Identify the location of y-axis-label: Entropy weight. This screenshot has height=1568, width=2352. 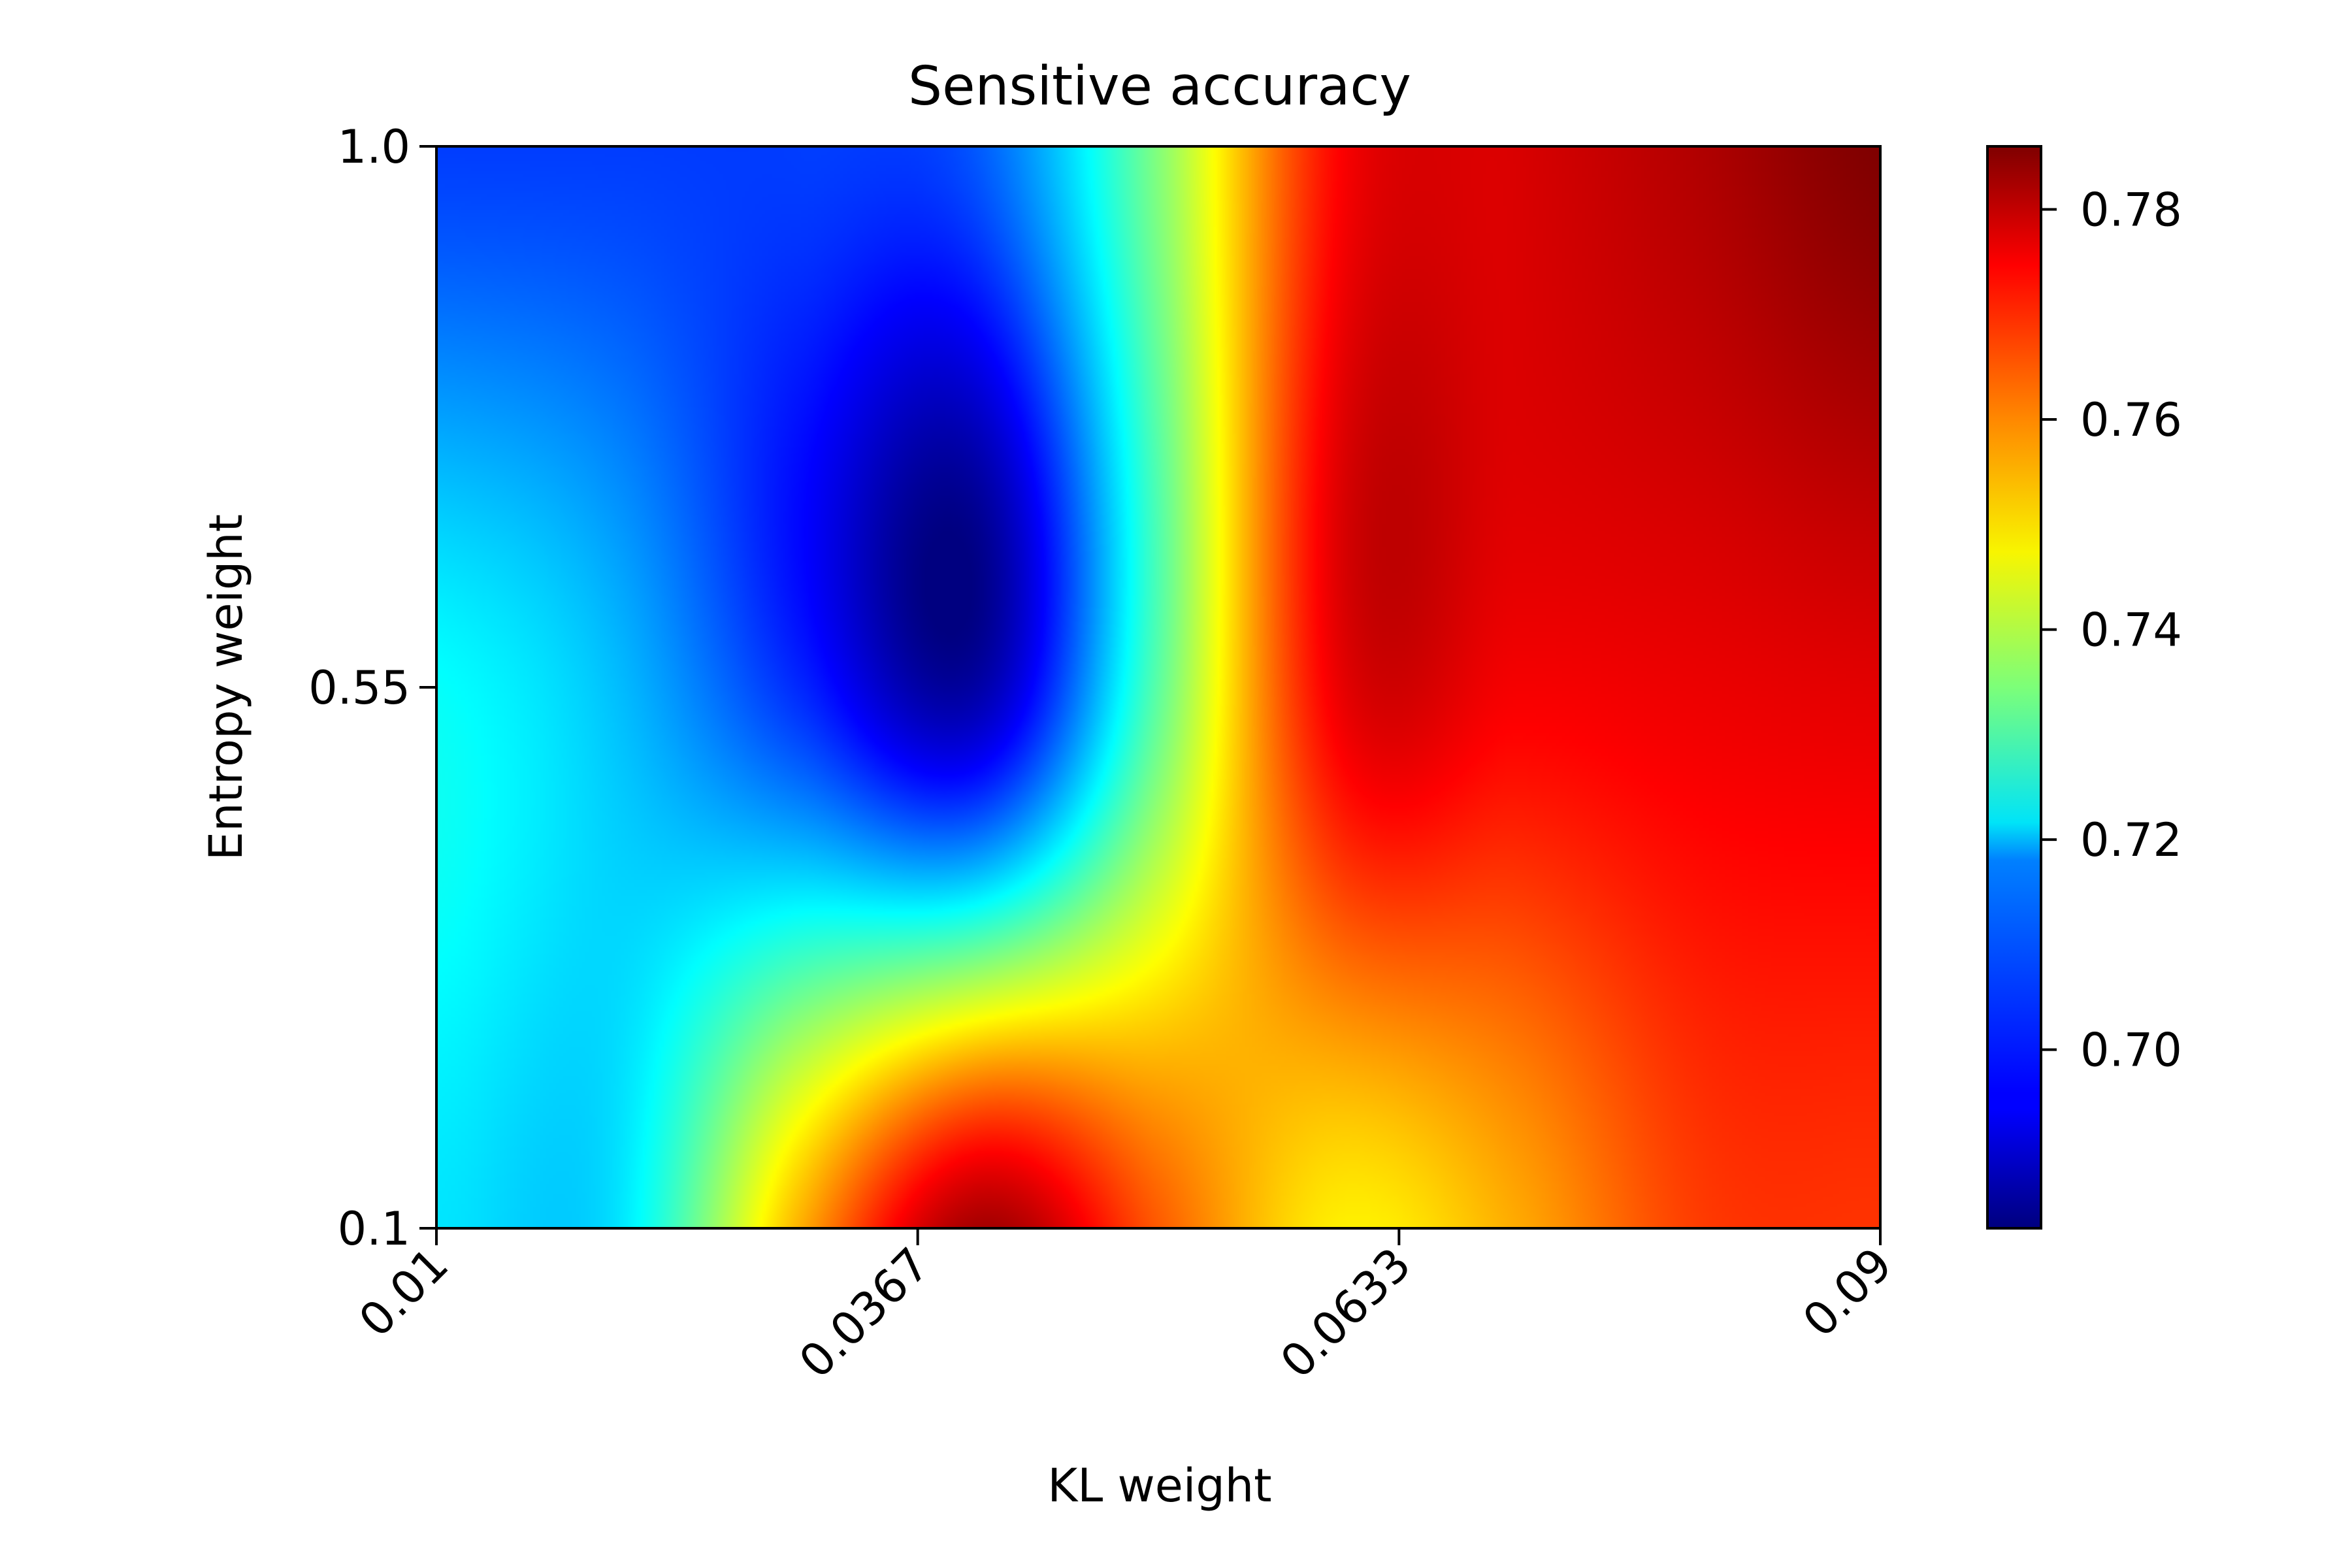
(226, 687).